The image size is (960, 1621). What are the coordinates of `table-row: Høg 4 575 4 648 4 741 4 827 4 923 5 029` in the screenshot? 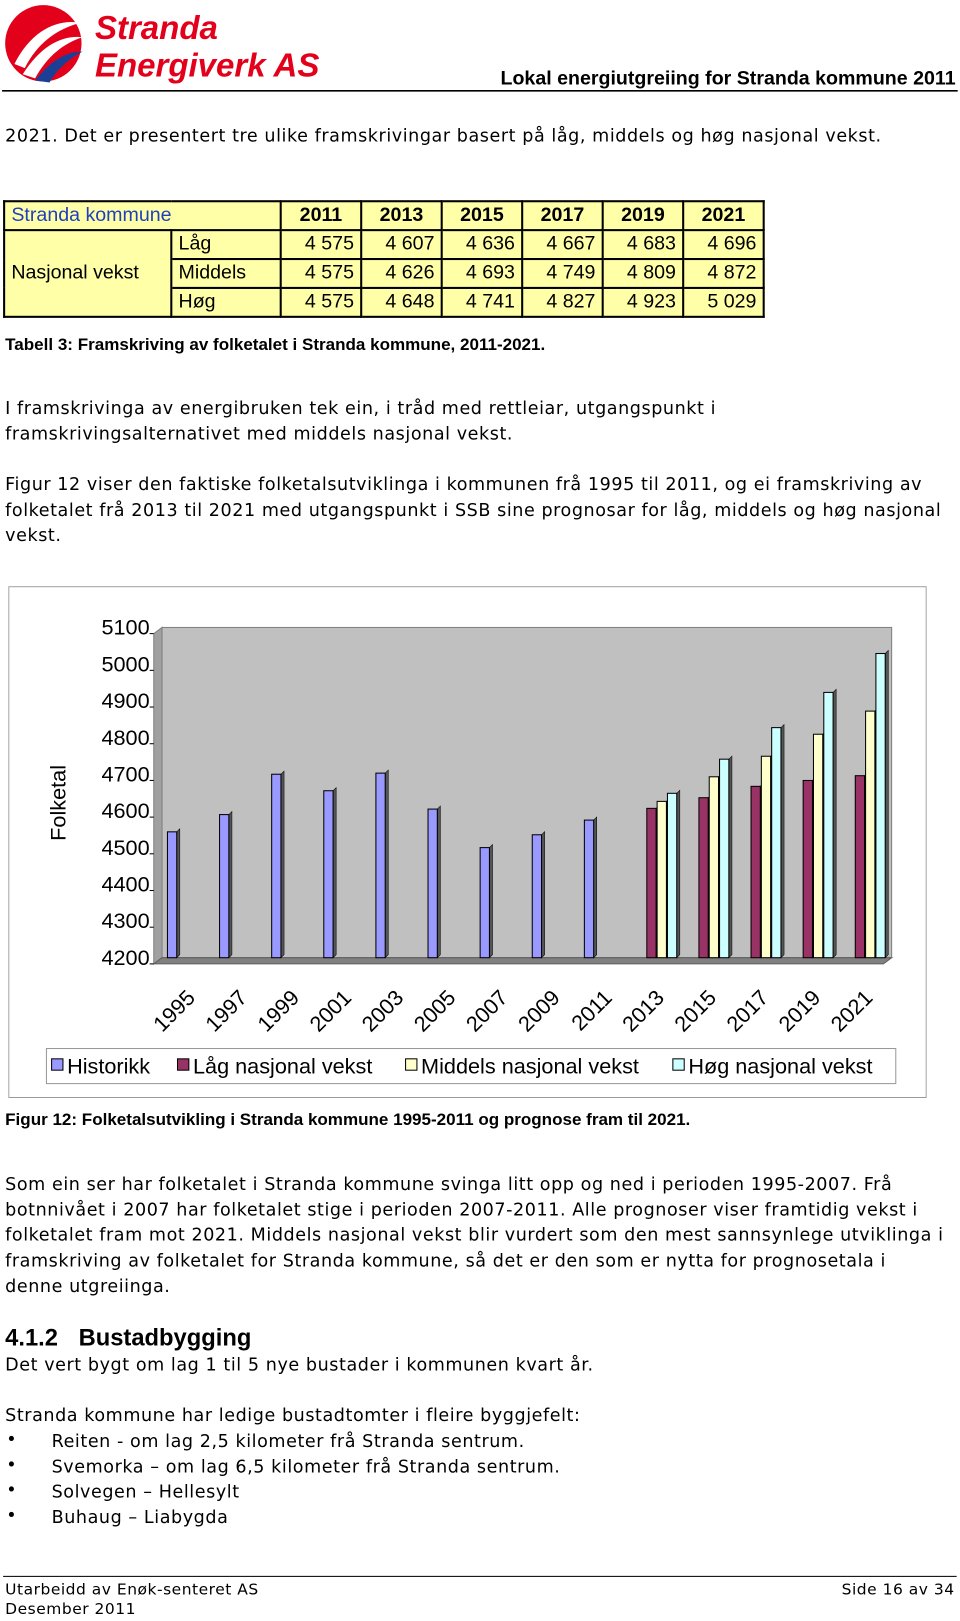 It's located at (384, 302).